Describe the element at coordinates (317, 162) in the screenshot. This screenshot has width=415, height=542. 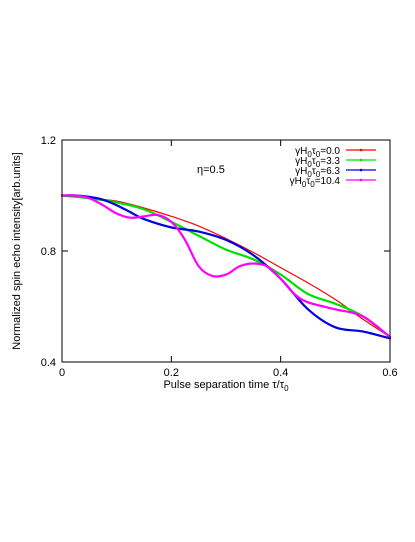
I see `legend-label-2: γH0τ0=3.3` at that location.